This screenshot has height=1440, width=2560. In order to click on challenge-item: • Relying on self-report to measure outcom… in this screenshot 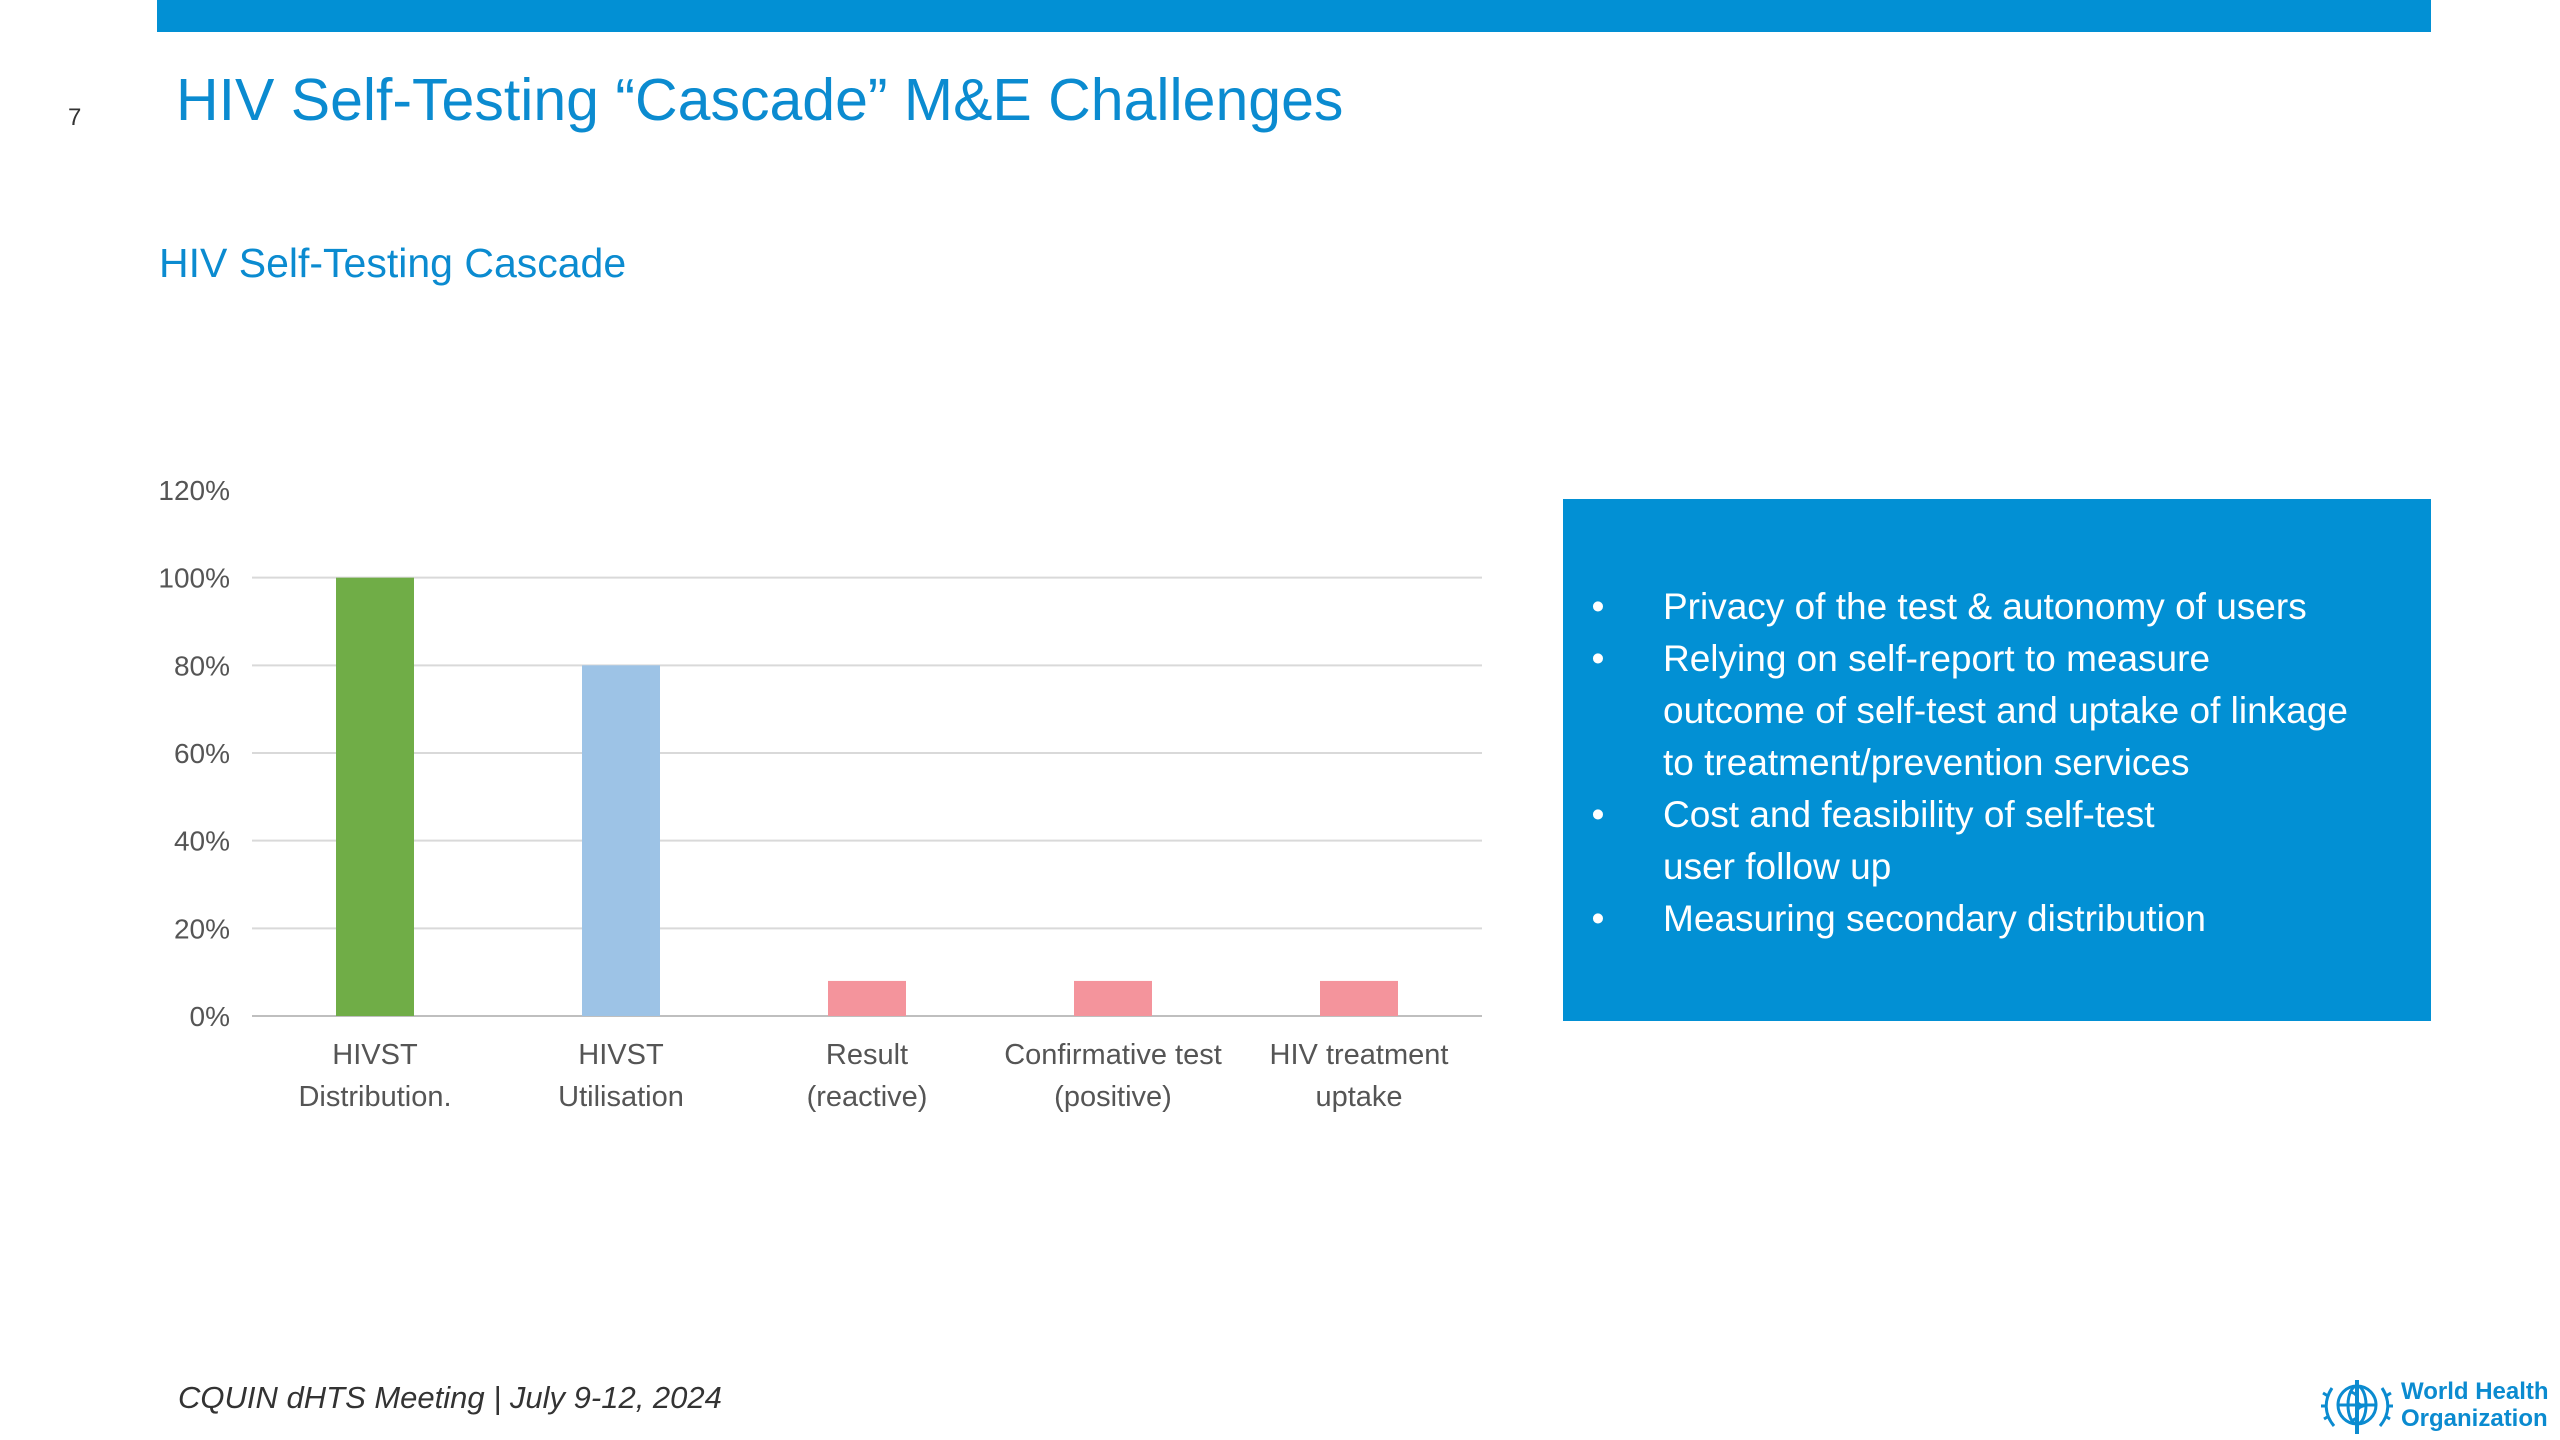, I will do `click(1987, 711)`.